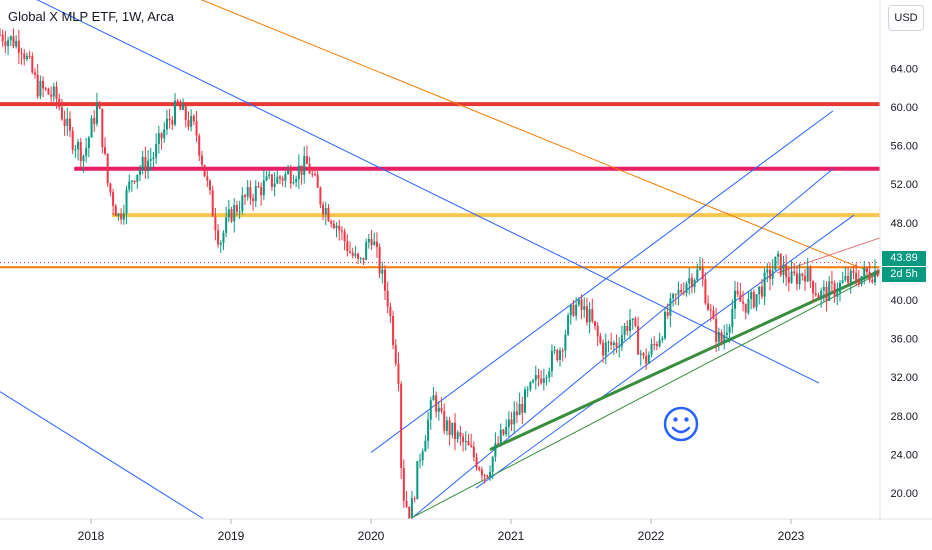 This screenshot has width=932, height=550. I want to click on y-tick-label: 28.00, so click(904, 417).